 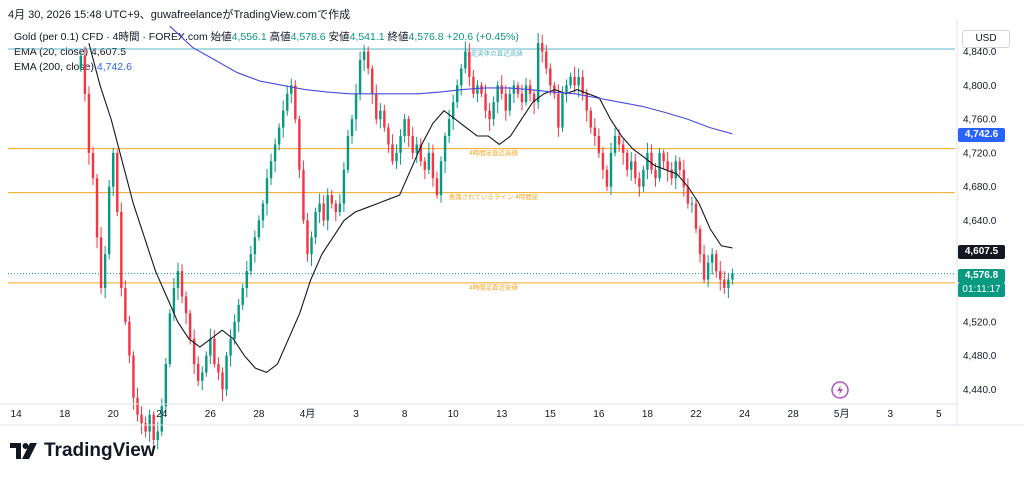 What do you see at coordinates (980, 221) in the screenshot?
I see `price-tick-label: 4,640.0` at bounding box center [980, 221].